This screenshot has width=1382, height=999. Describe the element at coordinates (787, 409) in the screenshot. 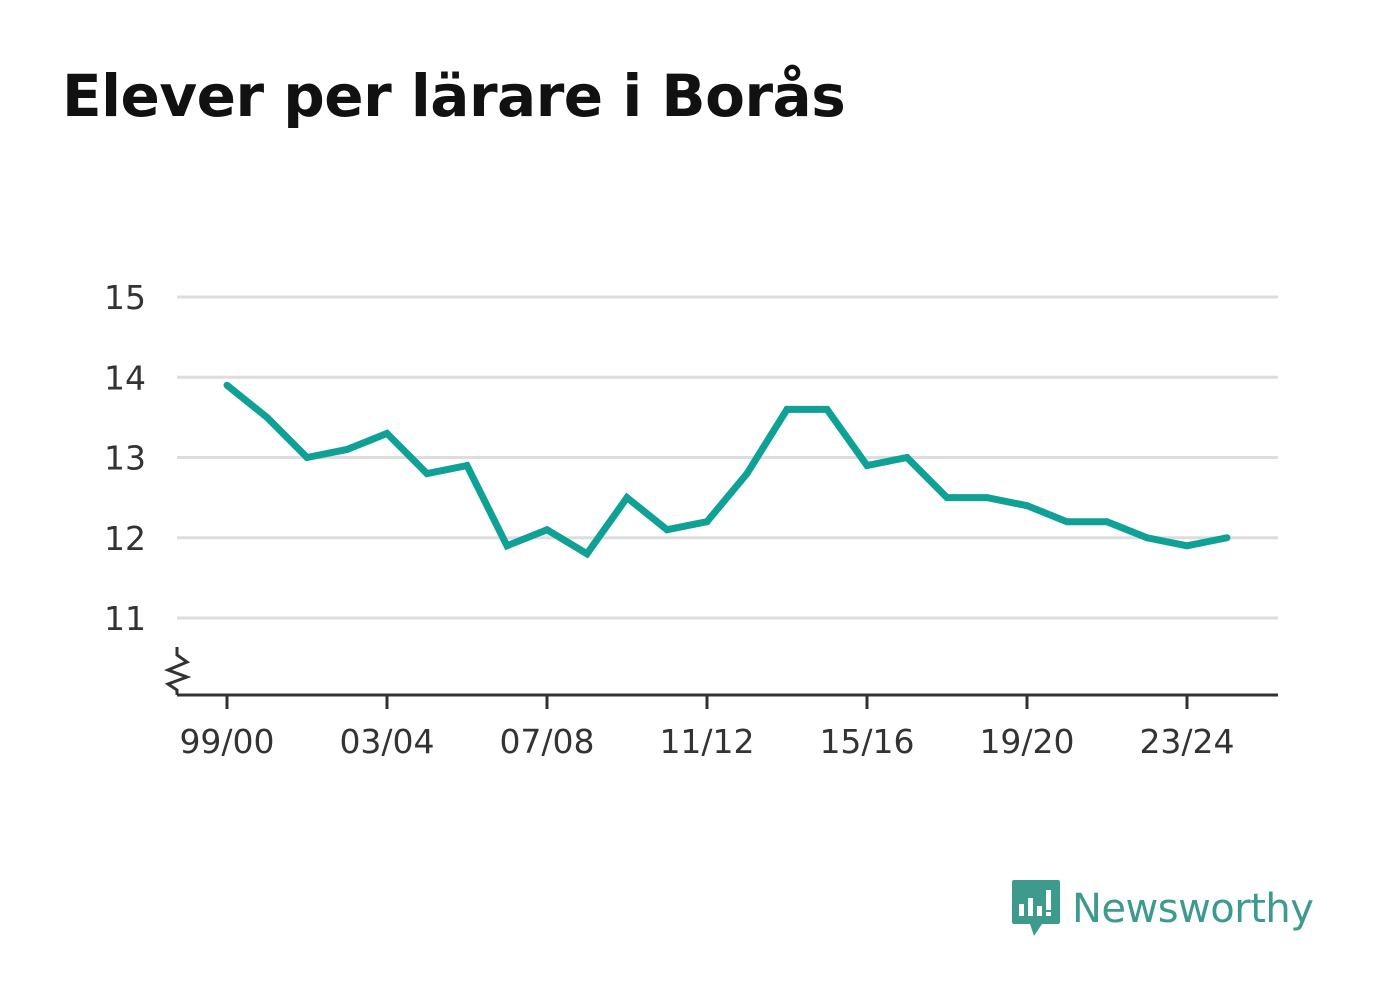

I see `data-point-13/14` at that location.